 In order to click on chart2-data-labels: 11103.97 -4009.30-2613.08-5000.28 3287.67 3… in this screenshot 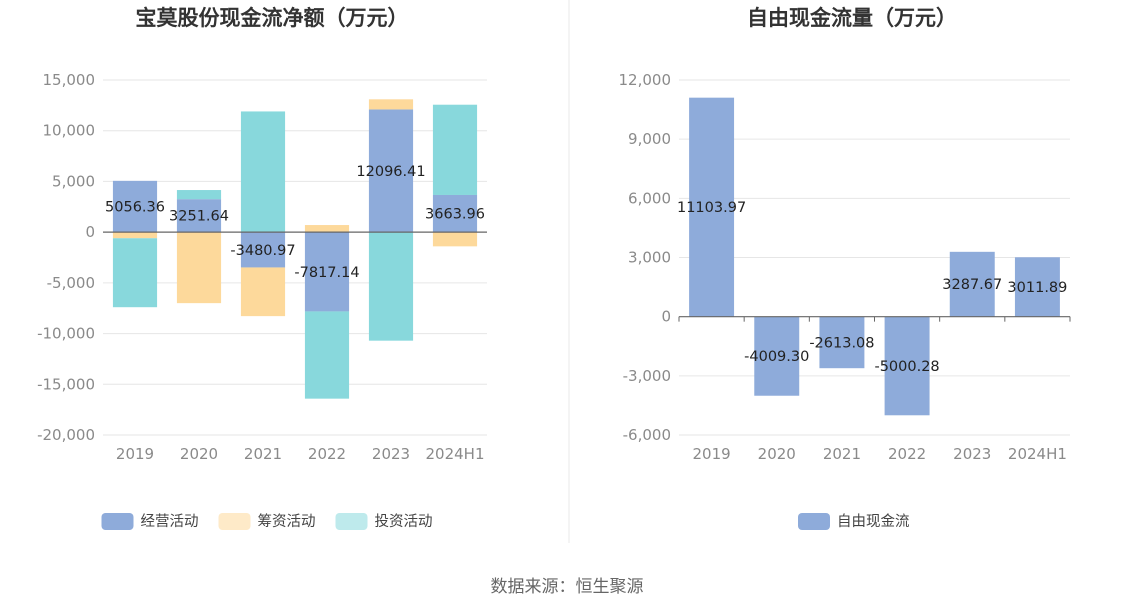, I will do `click(872, 287)`.